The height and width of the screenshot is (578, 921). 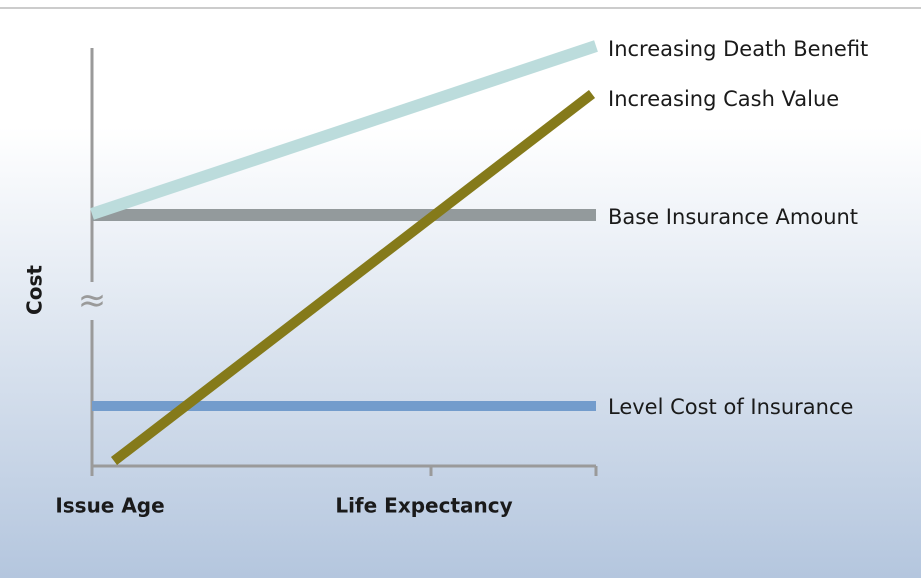 What do you see at coordinates (423, 506) in the screenshot?
I see `x-axis-label: Life Expectancy` at bounding box center [423, 506].